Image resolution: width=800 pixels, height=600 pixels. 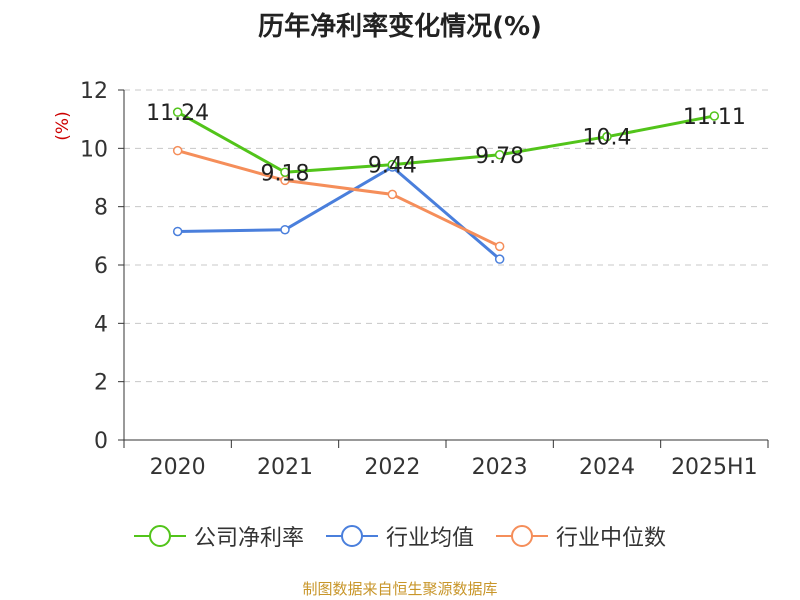 I want to click on data-label: 9.78, so click(x=499, y=156).